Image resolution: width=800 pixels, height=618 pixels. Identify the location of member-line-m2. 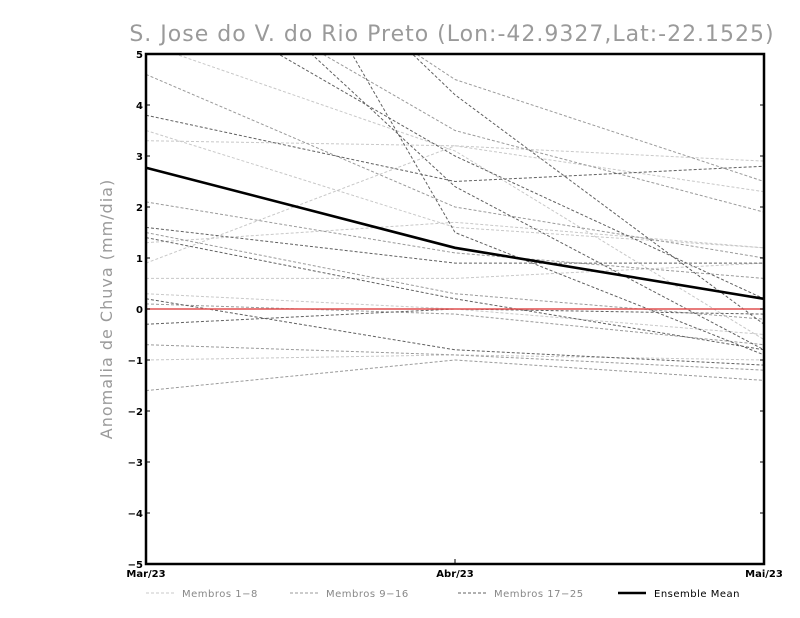
(455, 204).